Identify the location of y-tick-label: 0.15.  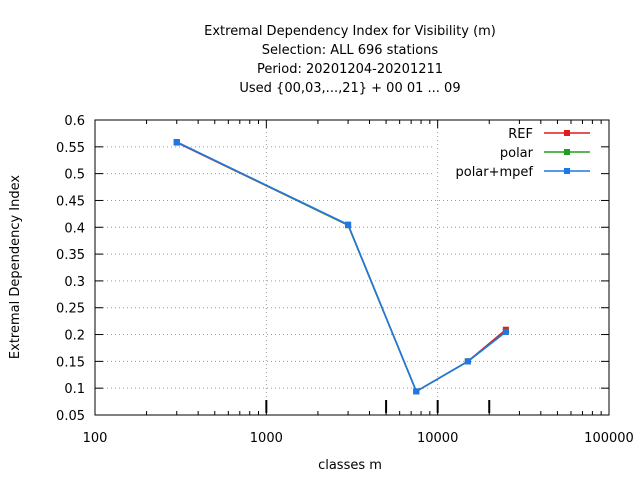
(70, 362).